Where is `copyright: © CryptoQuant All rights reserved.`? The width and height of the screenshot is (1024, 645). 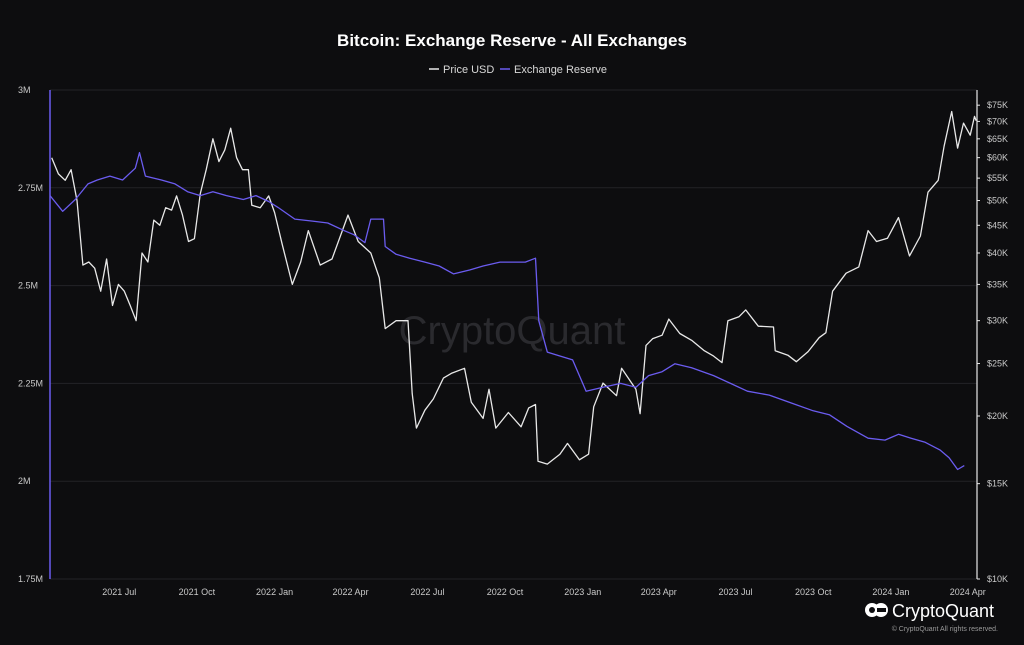 copyright: © CryptoQuant All rights reserved. is located at coordinates (945, 629).